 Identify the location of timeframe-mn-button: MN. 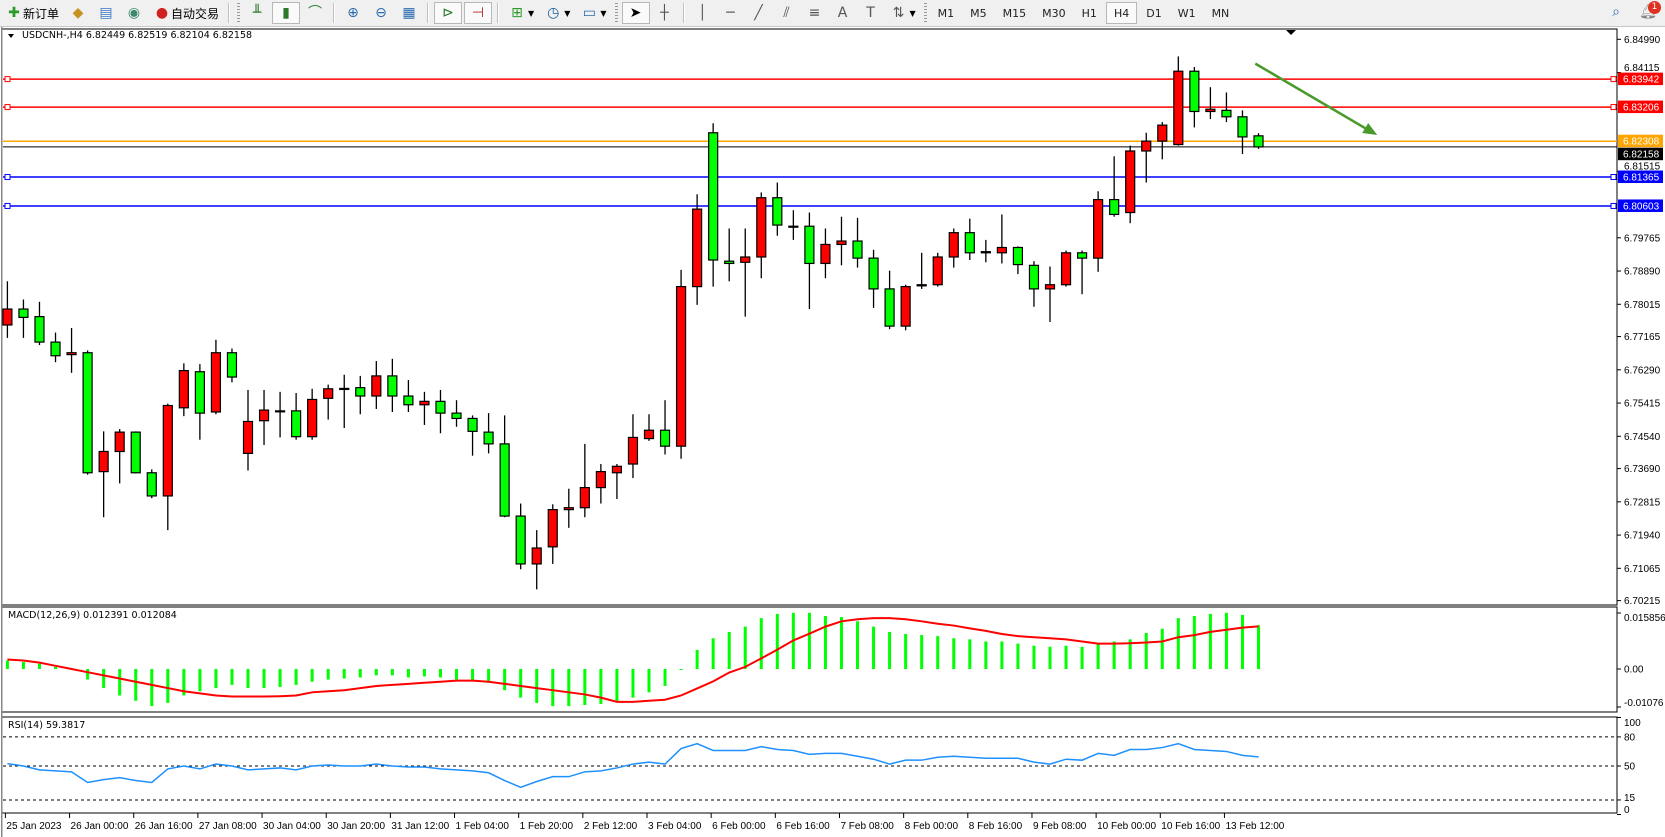
(1220, 13).